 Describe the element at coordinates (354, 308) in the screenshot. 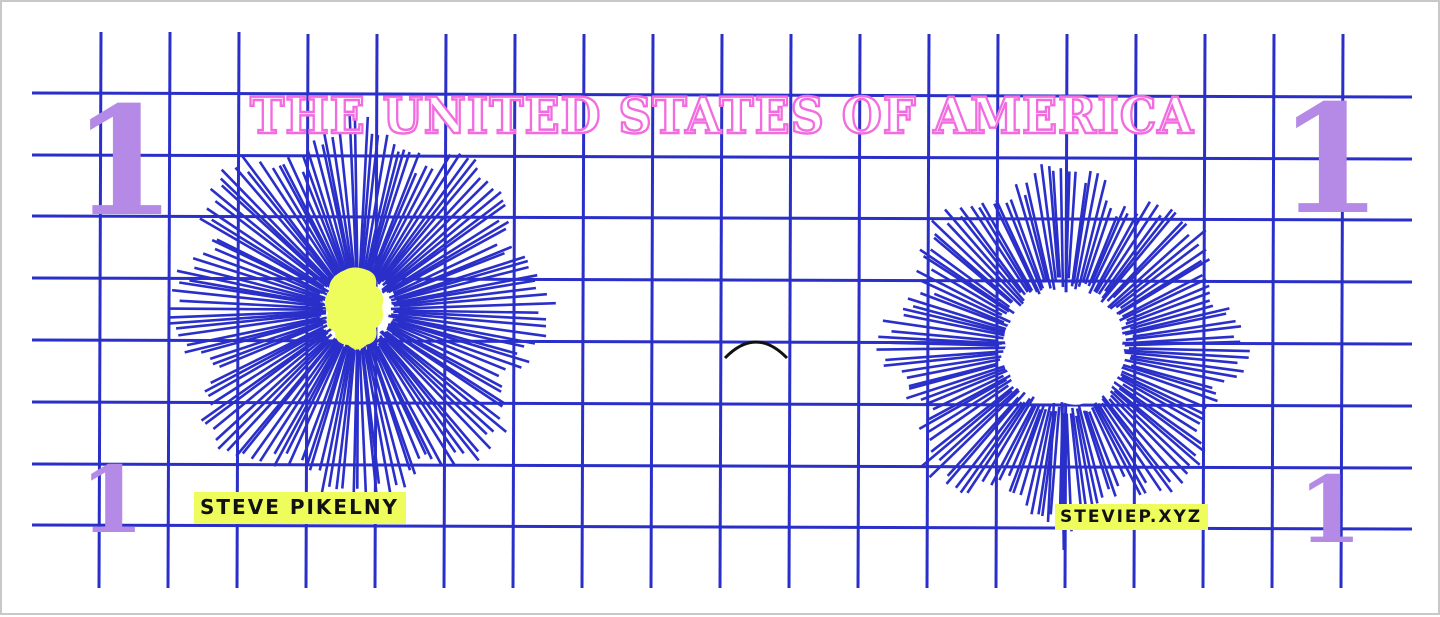

I see `left-portrait-blob` at that location.